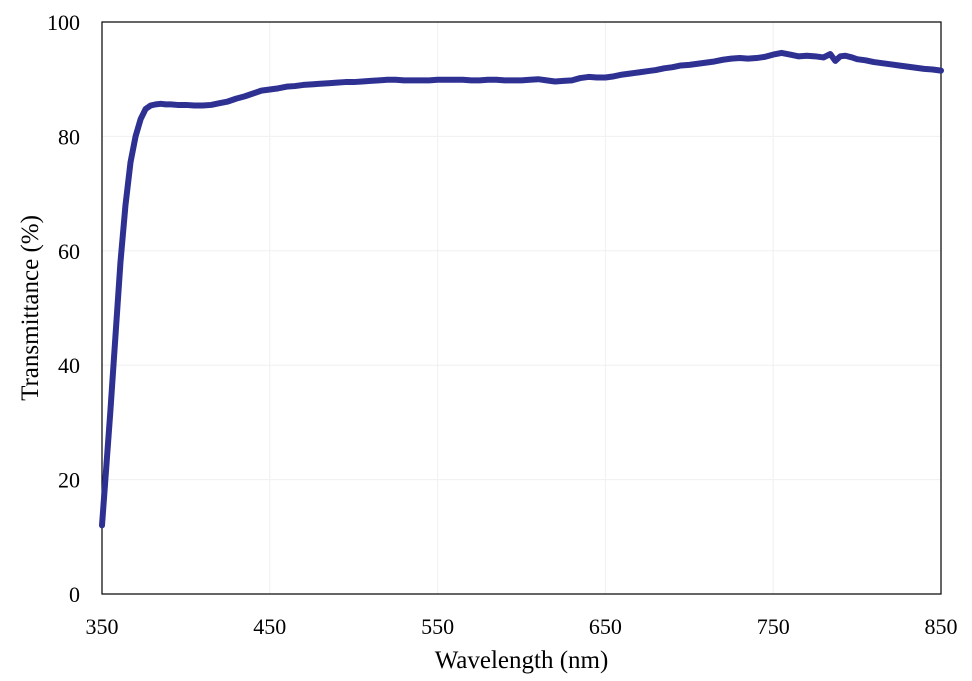 Image resolution: width=972 pixels, height=681 pixels. Describe the element at coordinates (30, 308) in the screenshot. I see `y-axis-title: Transmittance (%)` at that location.